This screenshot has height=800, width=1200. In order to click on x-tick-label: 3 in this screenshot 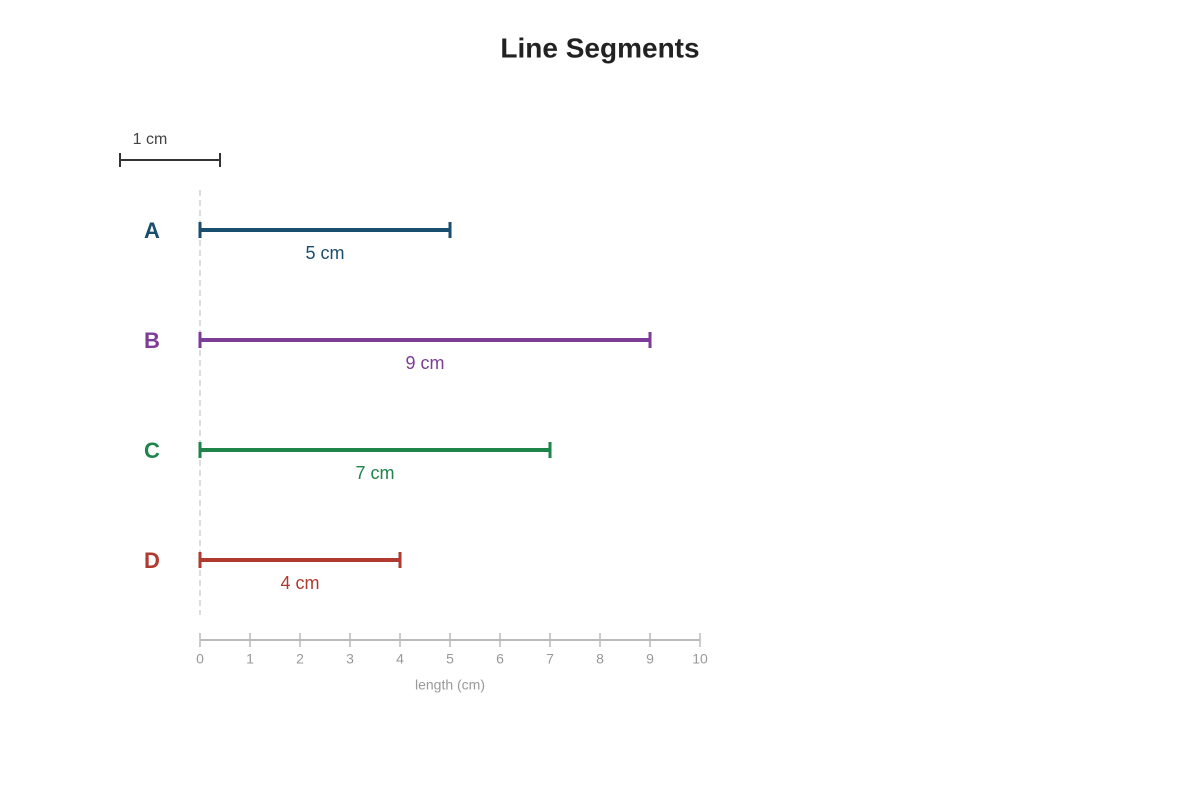, I will do `click(350, 659)`.